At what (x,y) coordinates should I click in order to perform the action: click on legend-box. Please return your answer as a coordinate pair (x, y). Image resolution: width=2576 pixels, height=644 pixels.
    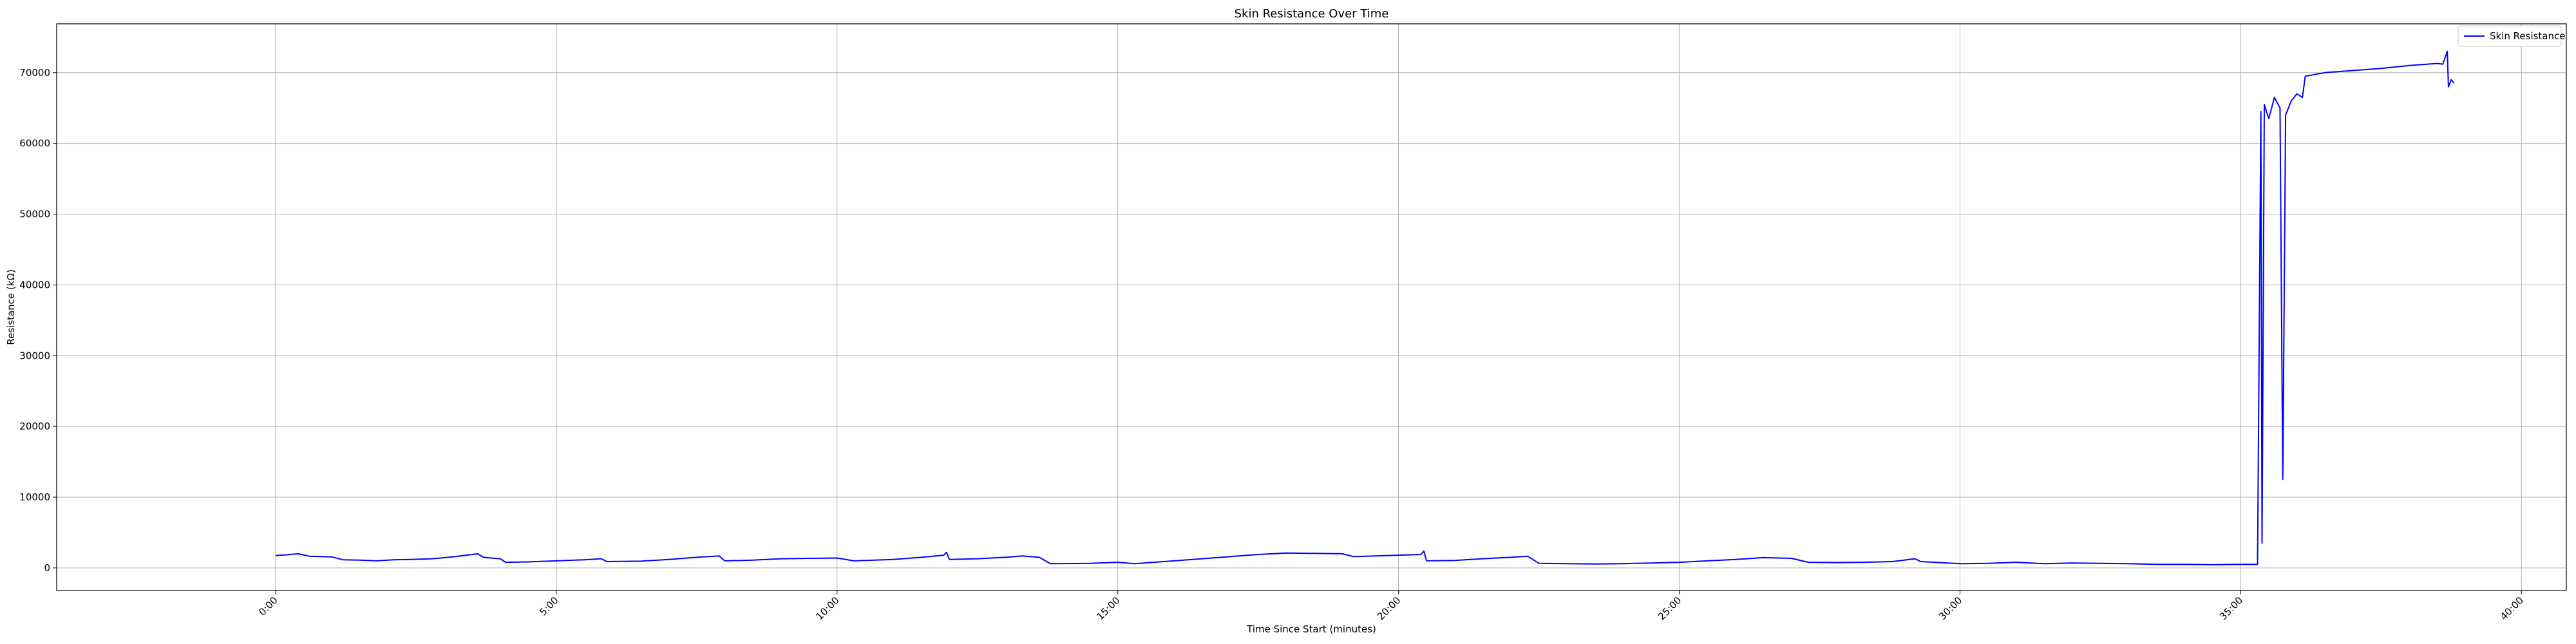
    Looking at the image, I should click on (2510, 36).